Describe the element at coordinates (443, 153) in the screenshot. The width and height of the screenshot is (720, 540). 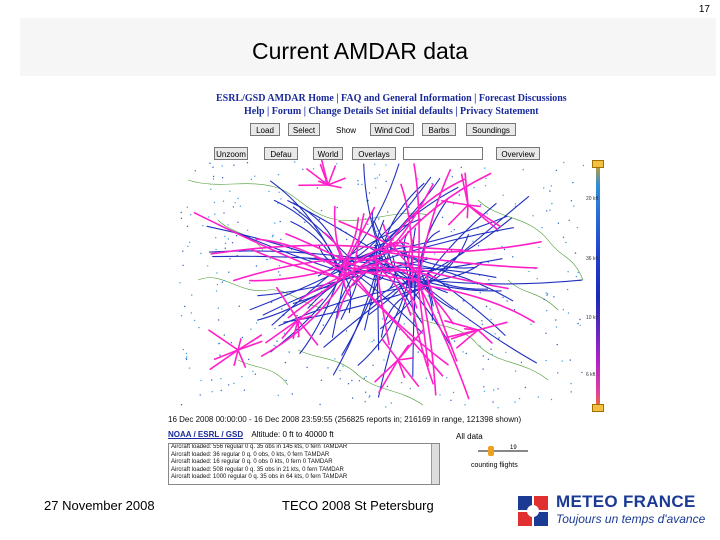
I see `overlay-input` at that location.